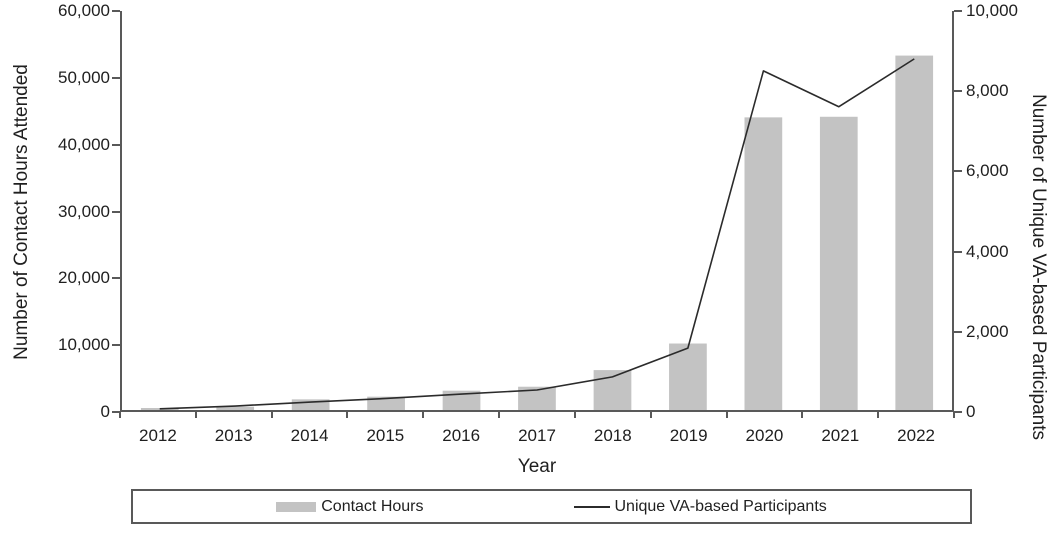  I want to click on x-axis-tick-label: 2022, so click(916, 435).